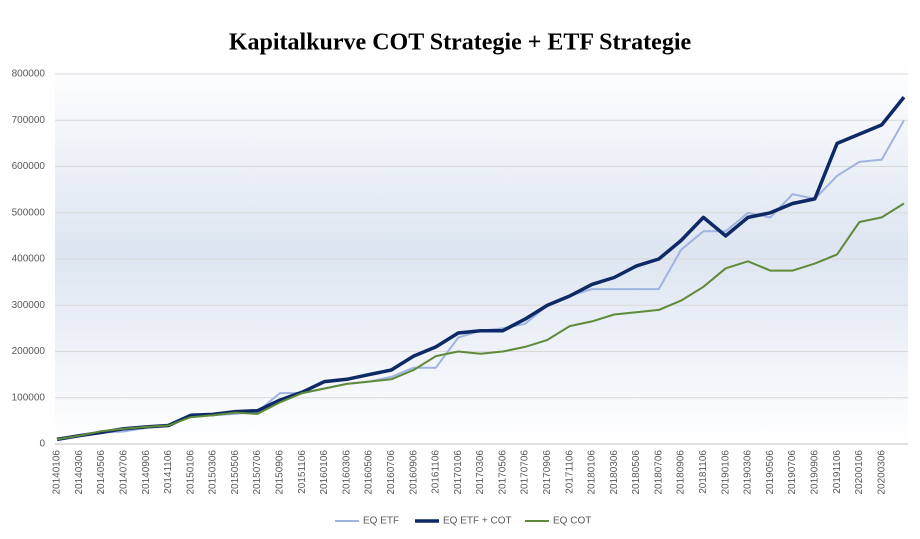  What do you see at coordinates (770, 472) in the screenshot?
I see `x-tick-label: 20190506` at bounding box center [770, 472].